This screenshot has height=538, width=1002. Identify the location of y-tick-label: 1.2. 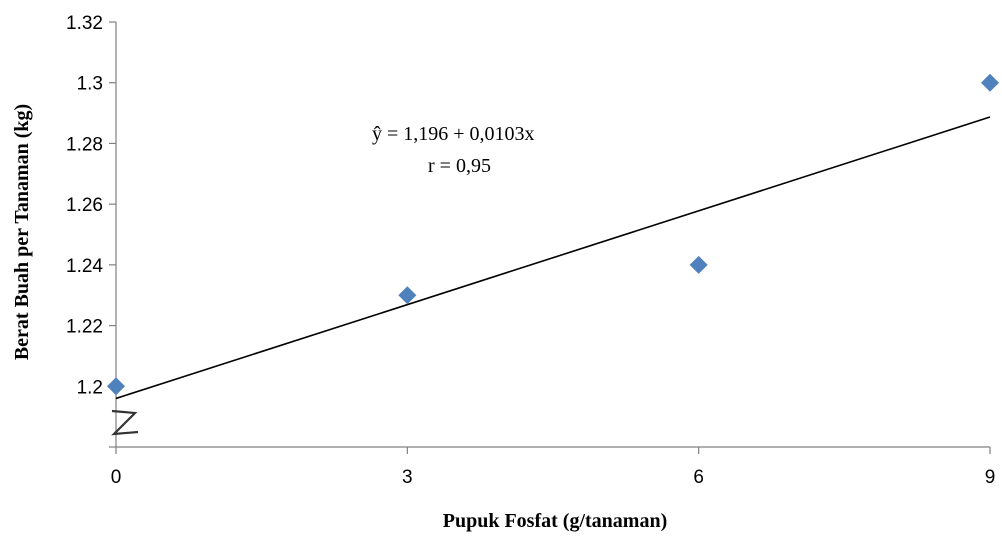
(90, 387).